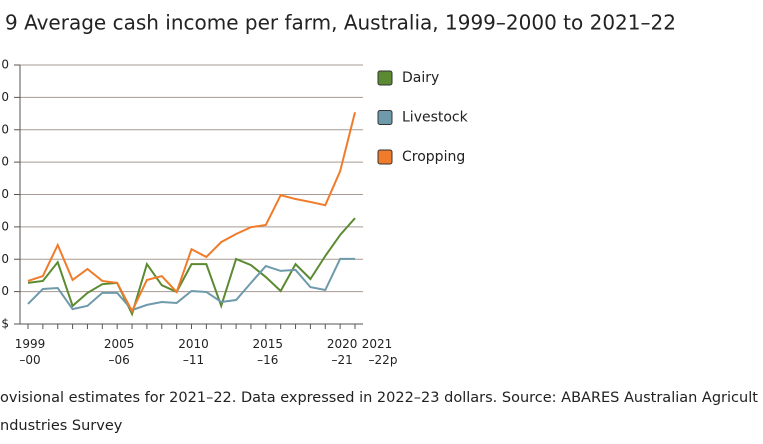 This screenshot has width=763, height=444. What do you see at coordinates (268, 344) in the screenshot?
I see `x-tick-label-line: 2015` at bounding box center [268, 344].